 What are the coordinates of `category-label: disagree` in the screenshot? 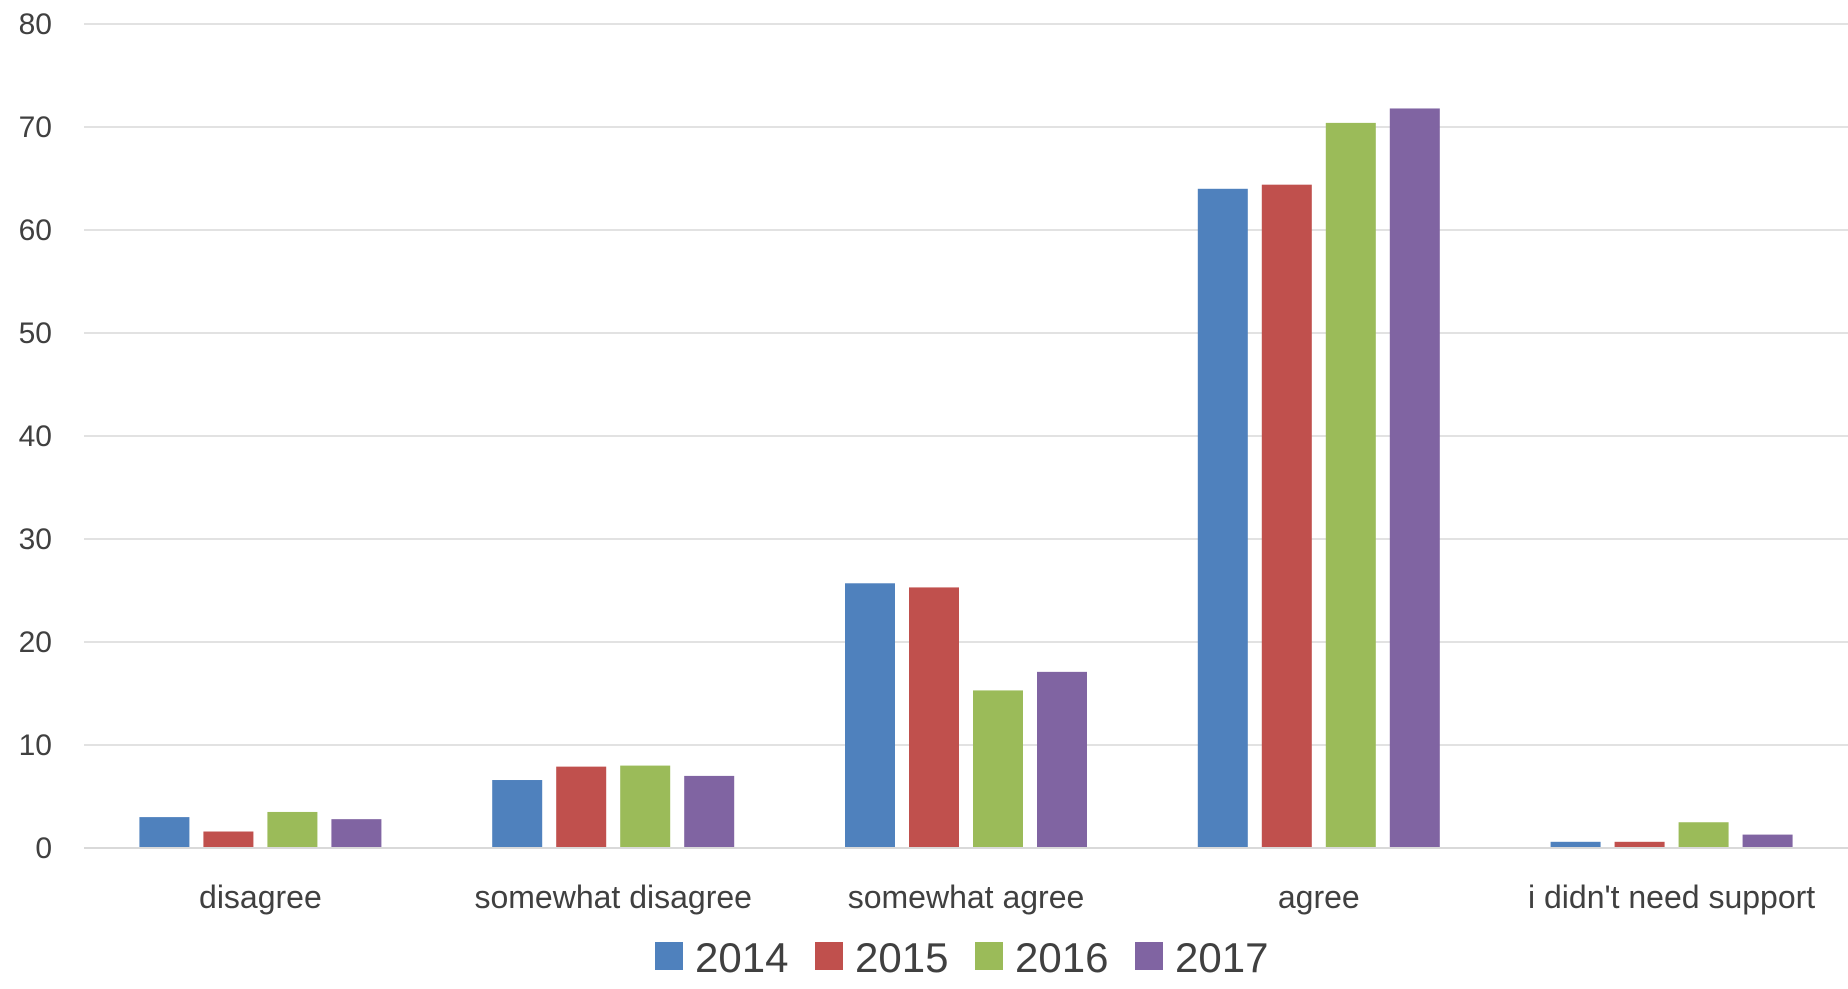 It's located at (260, 897).